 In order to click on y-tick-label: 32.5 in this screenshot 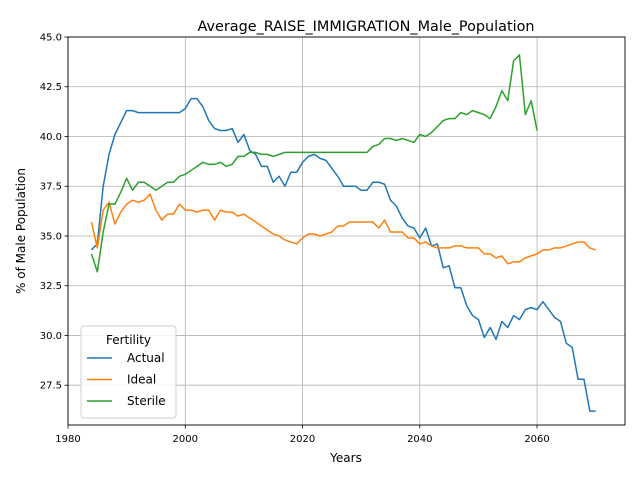, I will do `click(51, 286)`.